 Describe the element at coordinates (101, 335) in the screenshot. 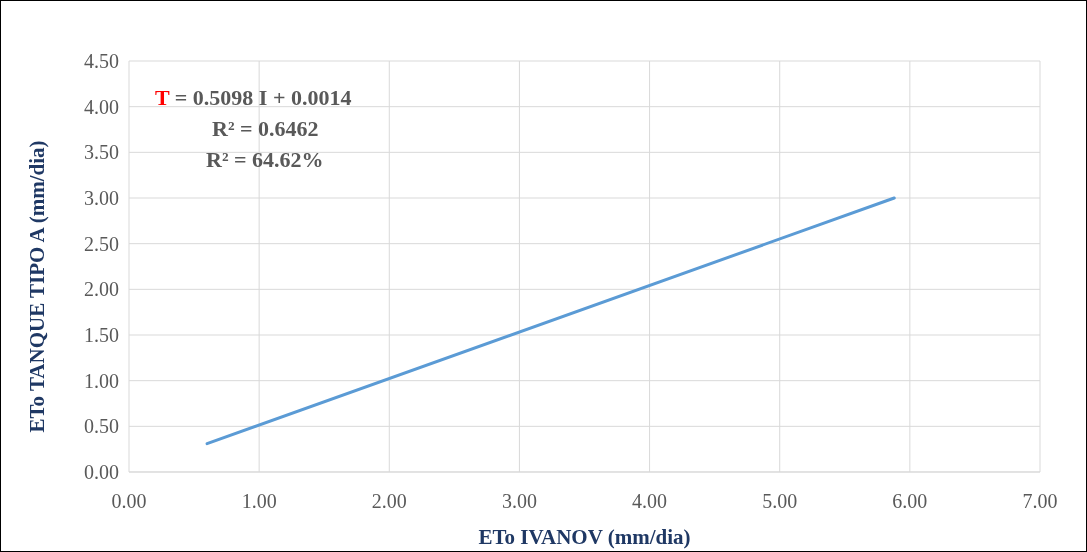

I see `y-tick-label: 1.50` at that location.